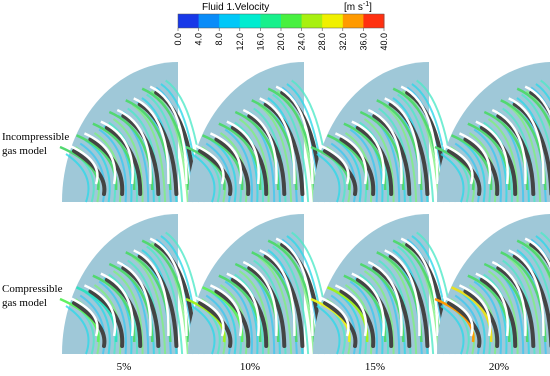 The height and width of the screenshot is (376, 550). Describe the element at coordinates (124, 367) in the screenshot. I see `column-label: 5%` at that location.